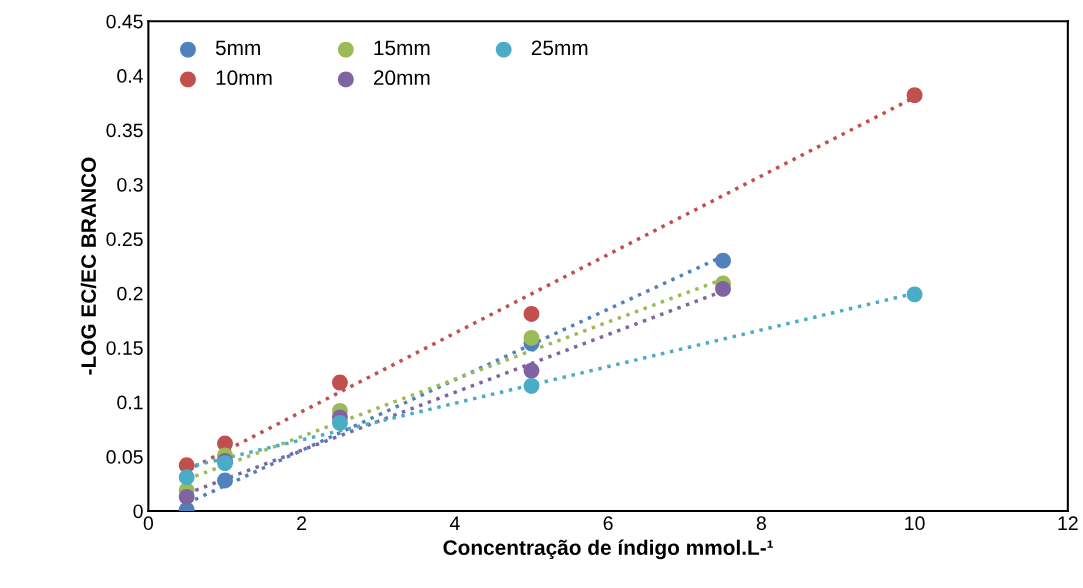 The image size is (1083, 588). What do you see at coordinates (130, 184) in the screenshot?
I see `y-tick-label: 0.3` at bounding box center [130, 184].